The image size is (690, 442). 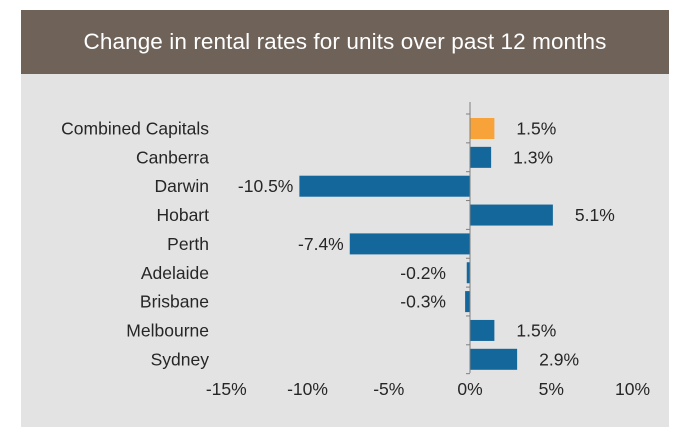 I want to click on data-label: -7.4%, so click(x=321, y=244).